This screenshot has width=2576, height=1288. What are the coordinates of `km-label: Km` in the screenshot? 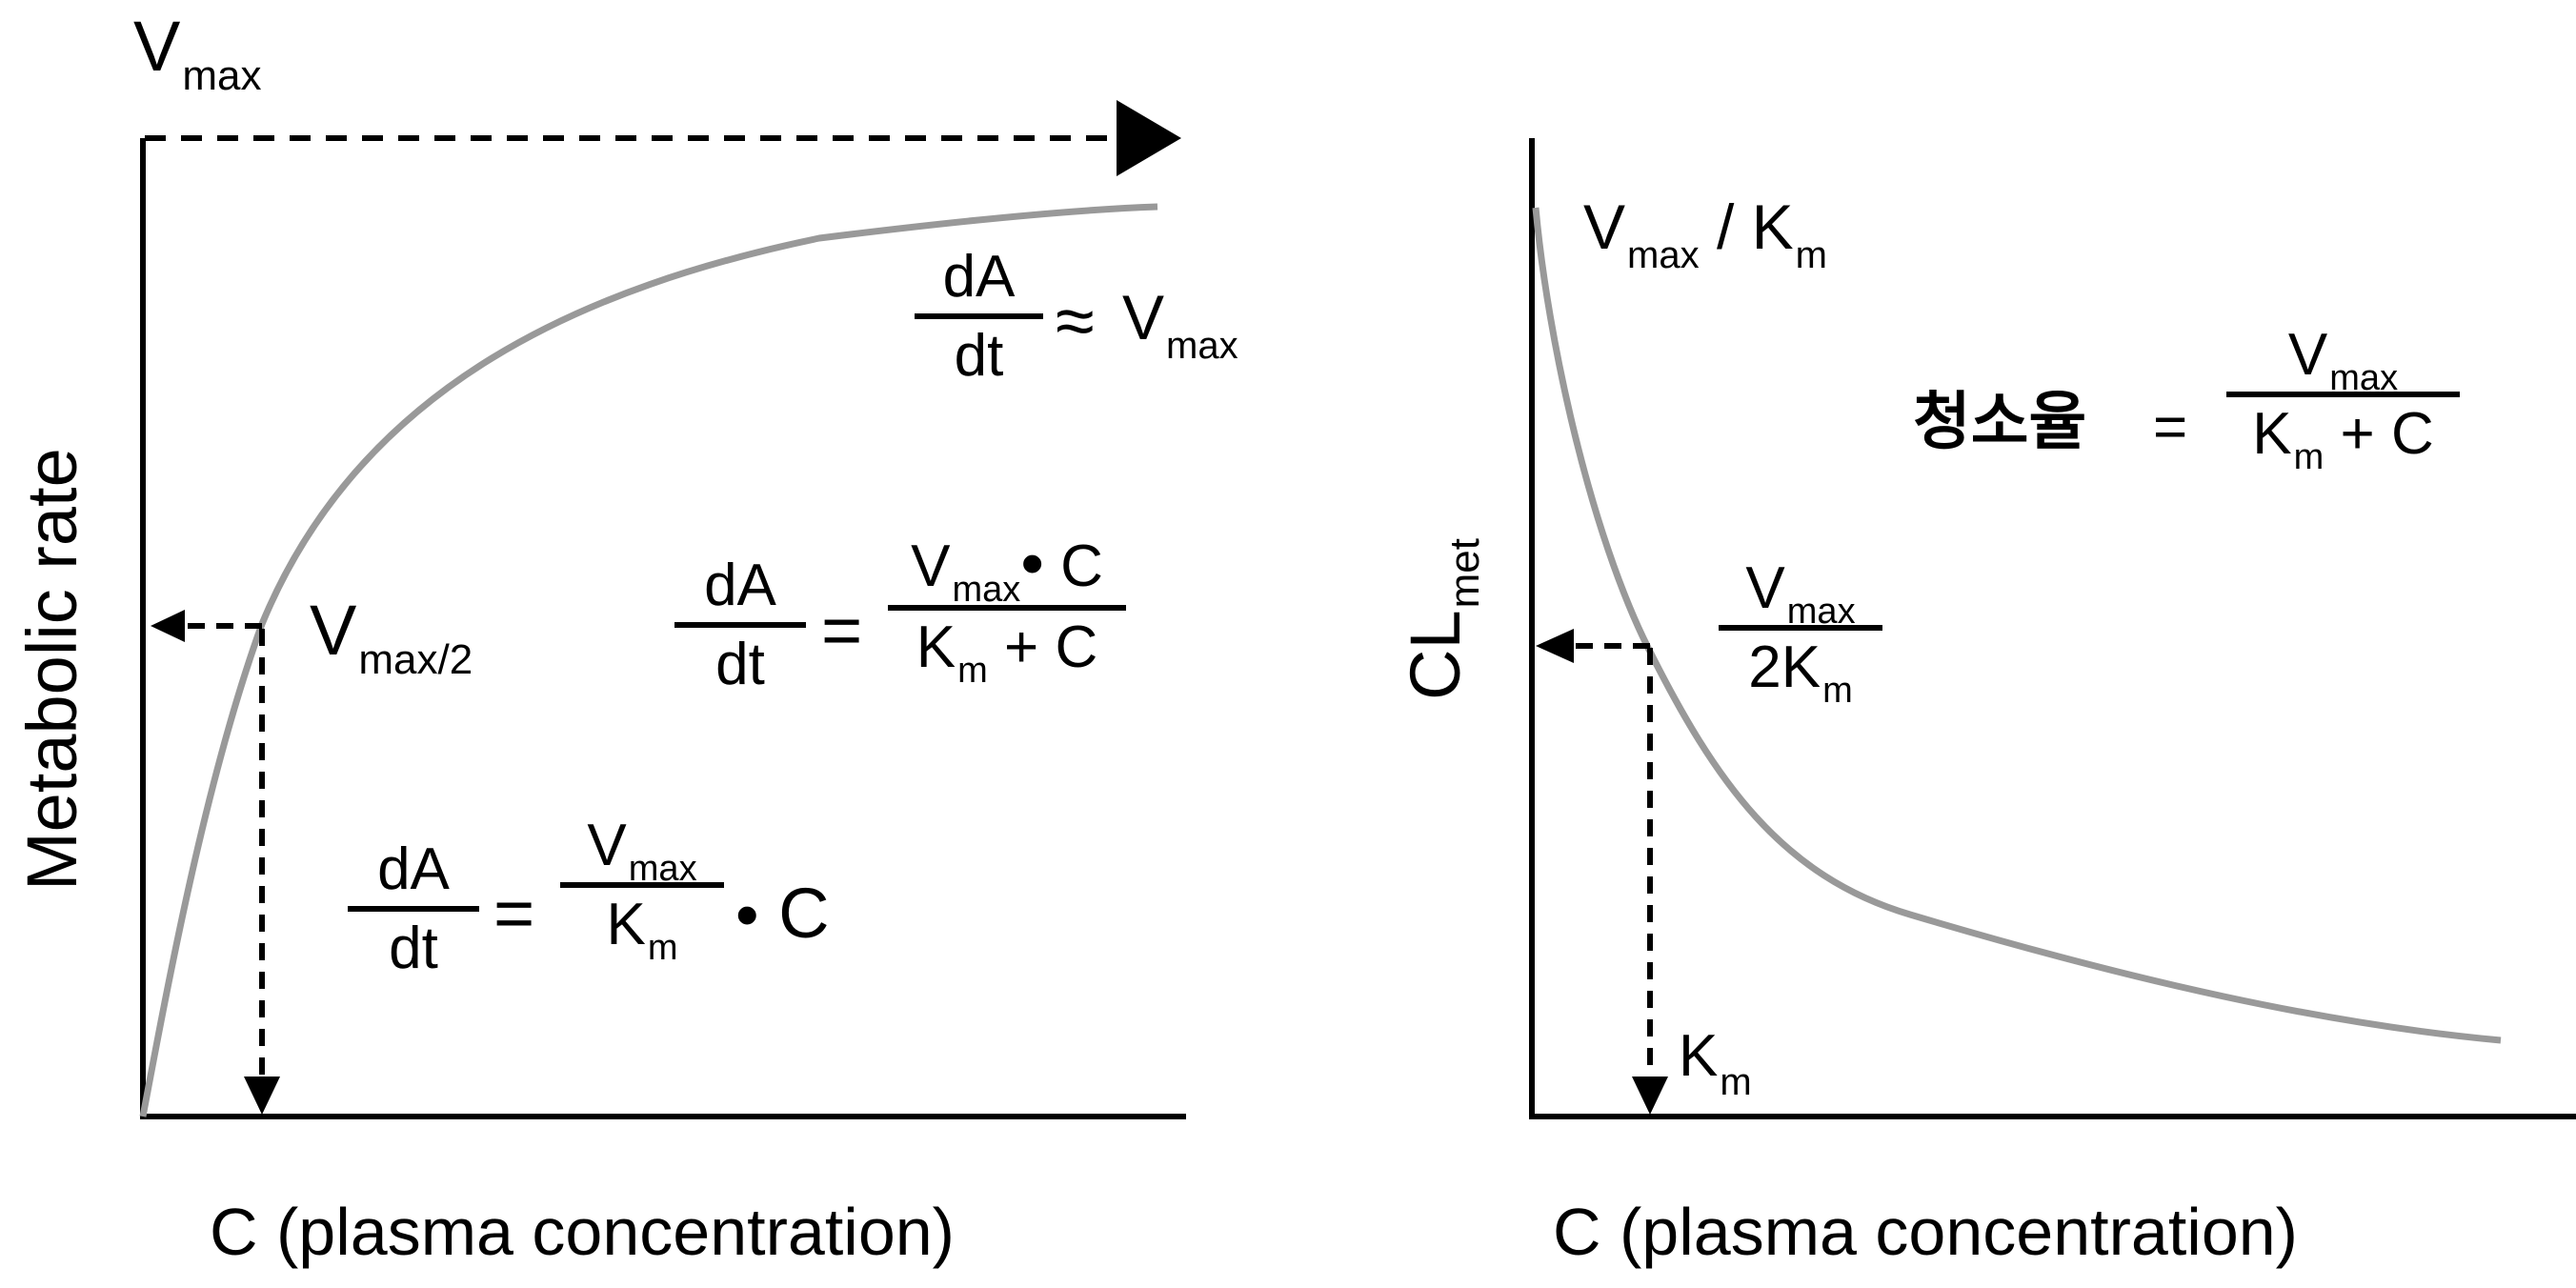 It's located at (1716, 1063).